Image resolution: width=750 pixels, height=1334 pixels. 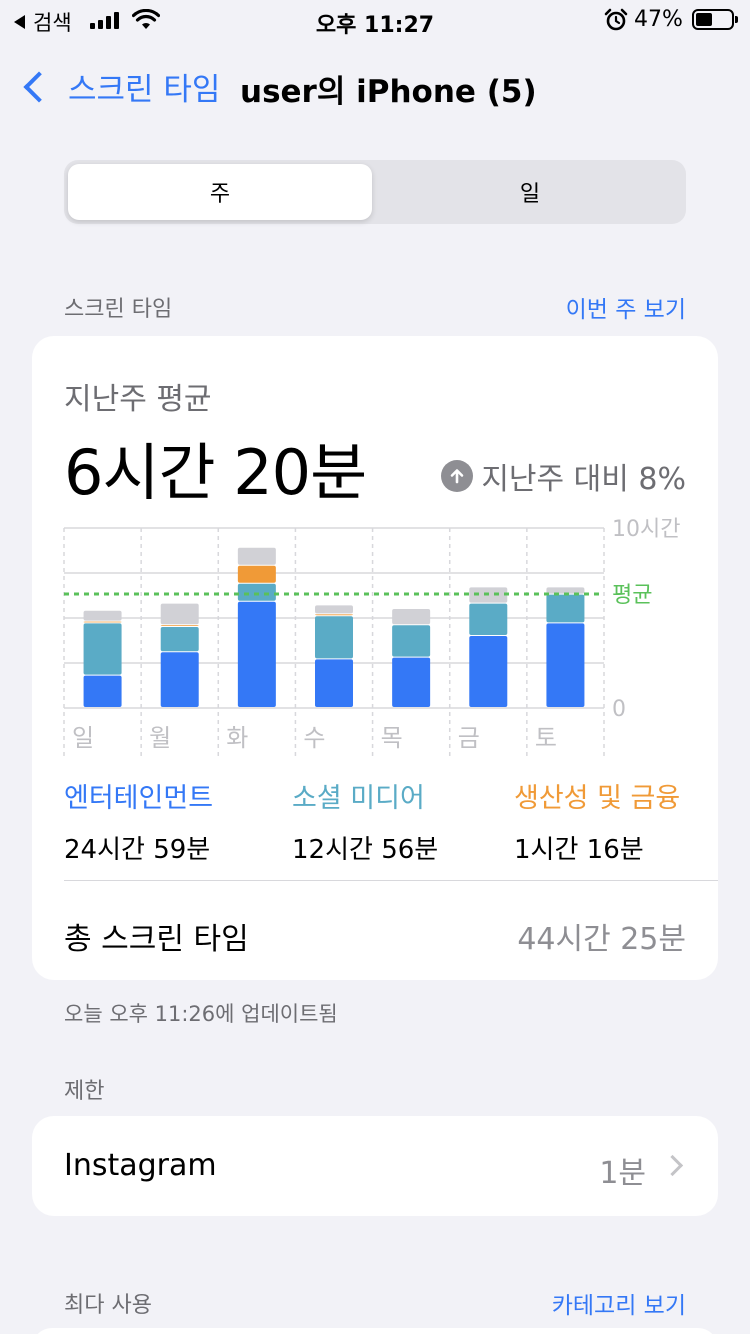 What do you see at coordinates (597, 798) in the screenshot?
I see `legend-productivity-label: 생산성 및 금융` at bounding box center [597, 798].